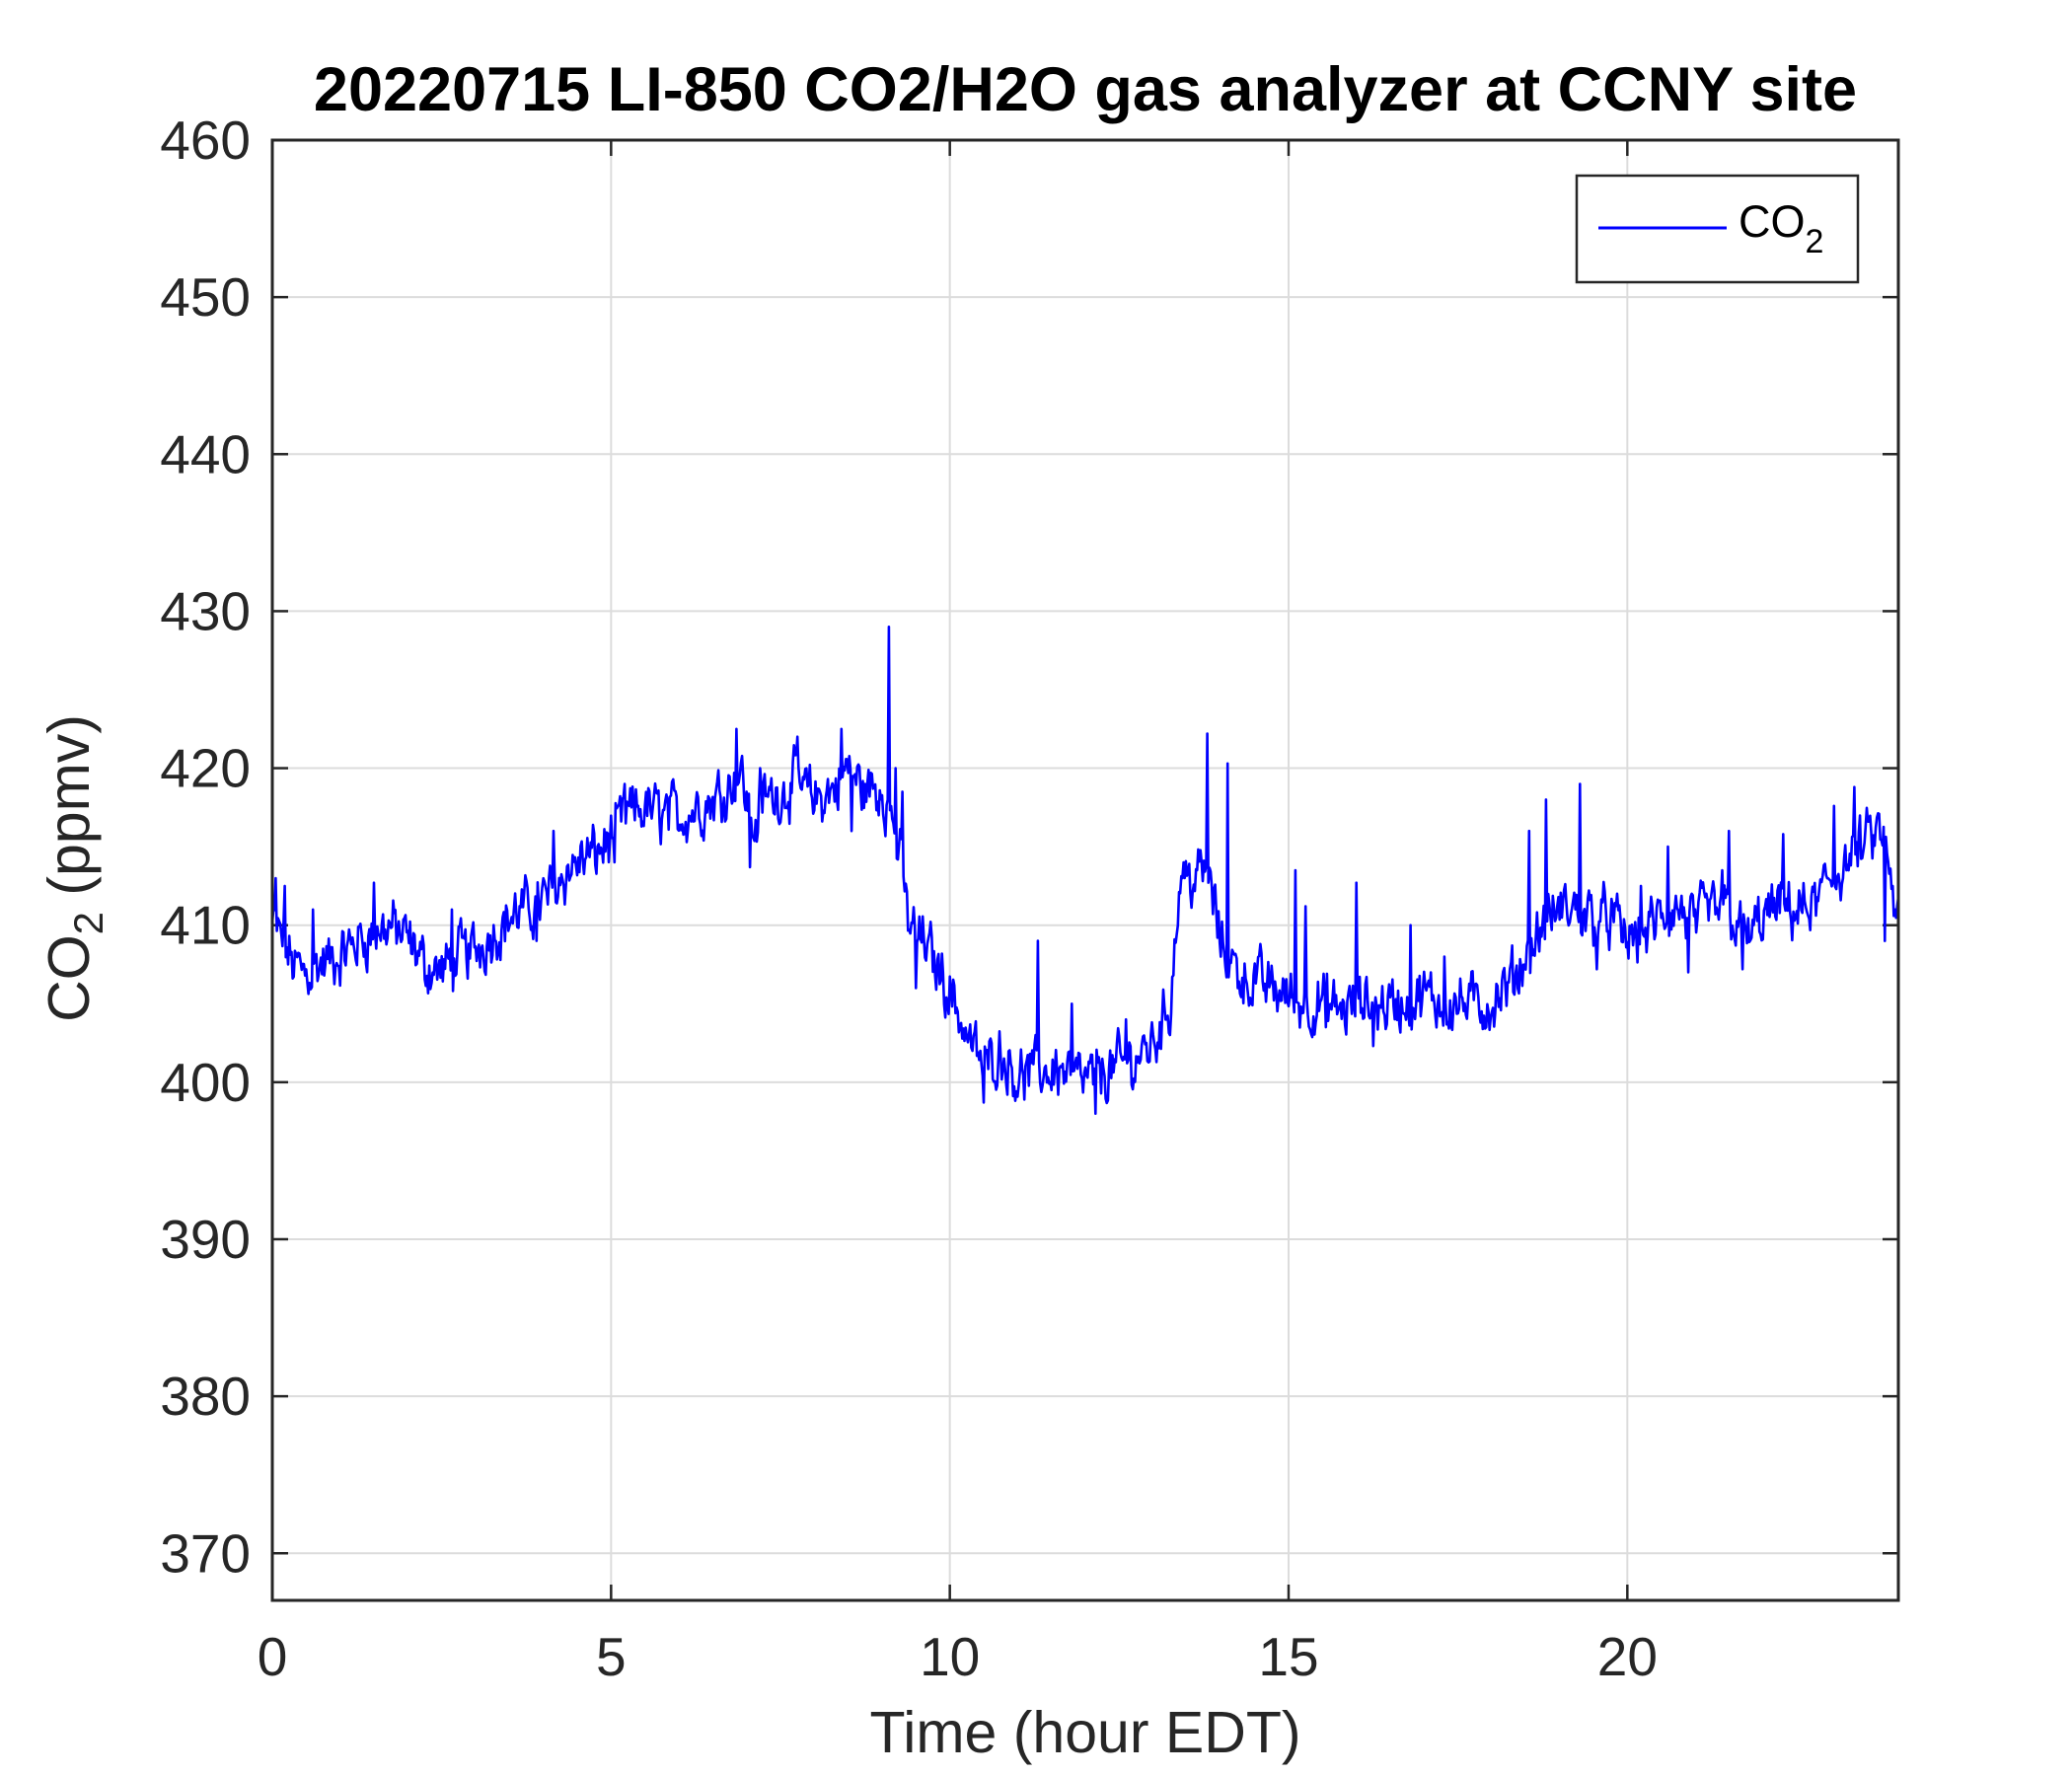 Image resolution: width=2072 pixels, height=1776 pixels. I want to click on legend-label-main: CO, so click(1773, 222).